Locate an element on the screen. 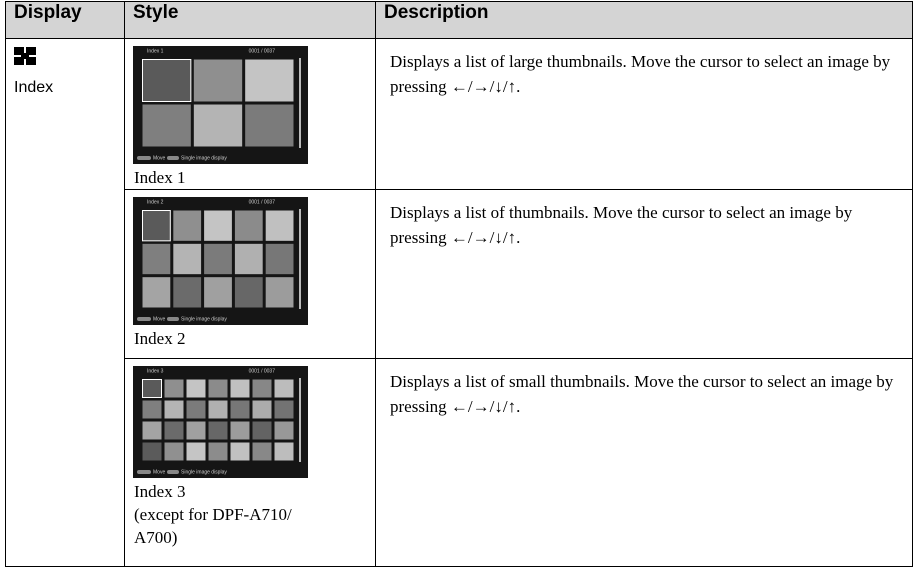  style-caption: Index 1 is located at coordinates (160, 177).